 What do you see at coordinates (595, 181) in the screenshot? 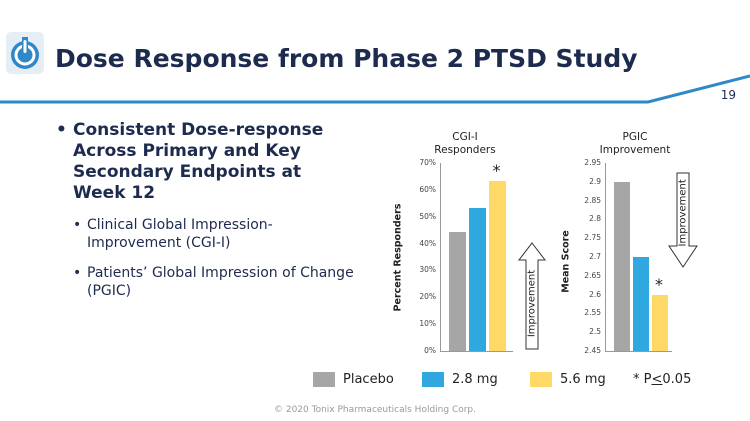
I see `y-tick-label: 2.9` at bounding box center [595, 181].